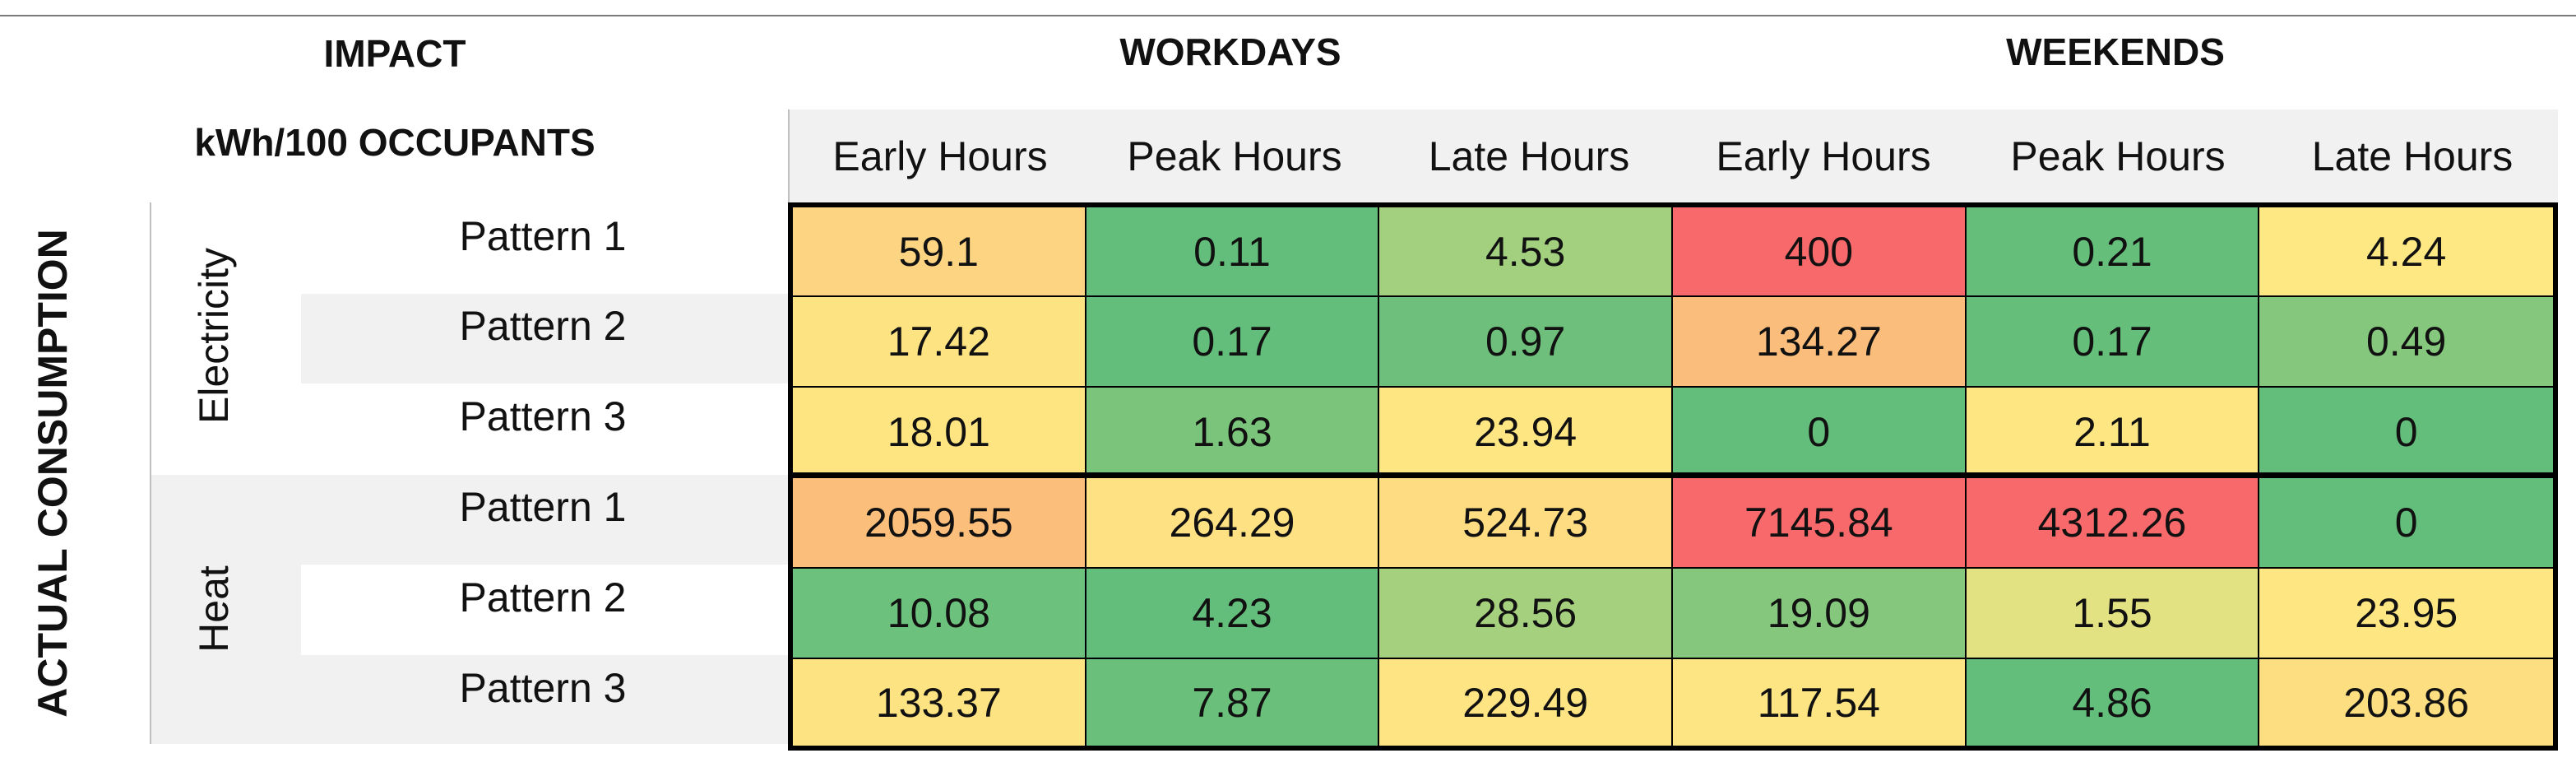 Image resolution: width=2576 pixels, height=781 pixels. I want to click on heatmap-cell: 4.24, so click(2406, 252).